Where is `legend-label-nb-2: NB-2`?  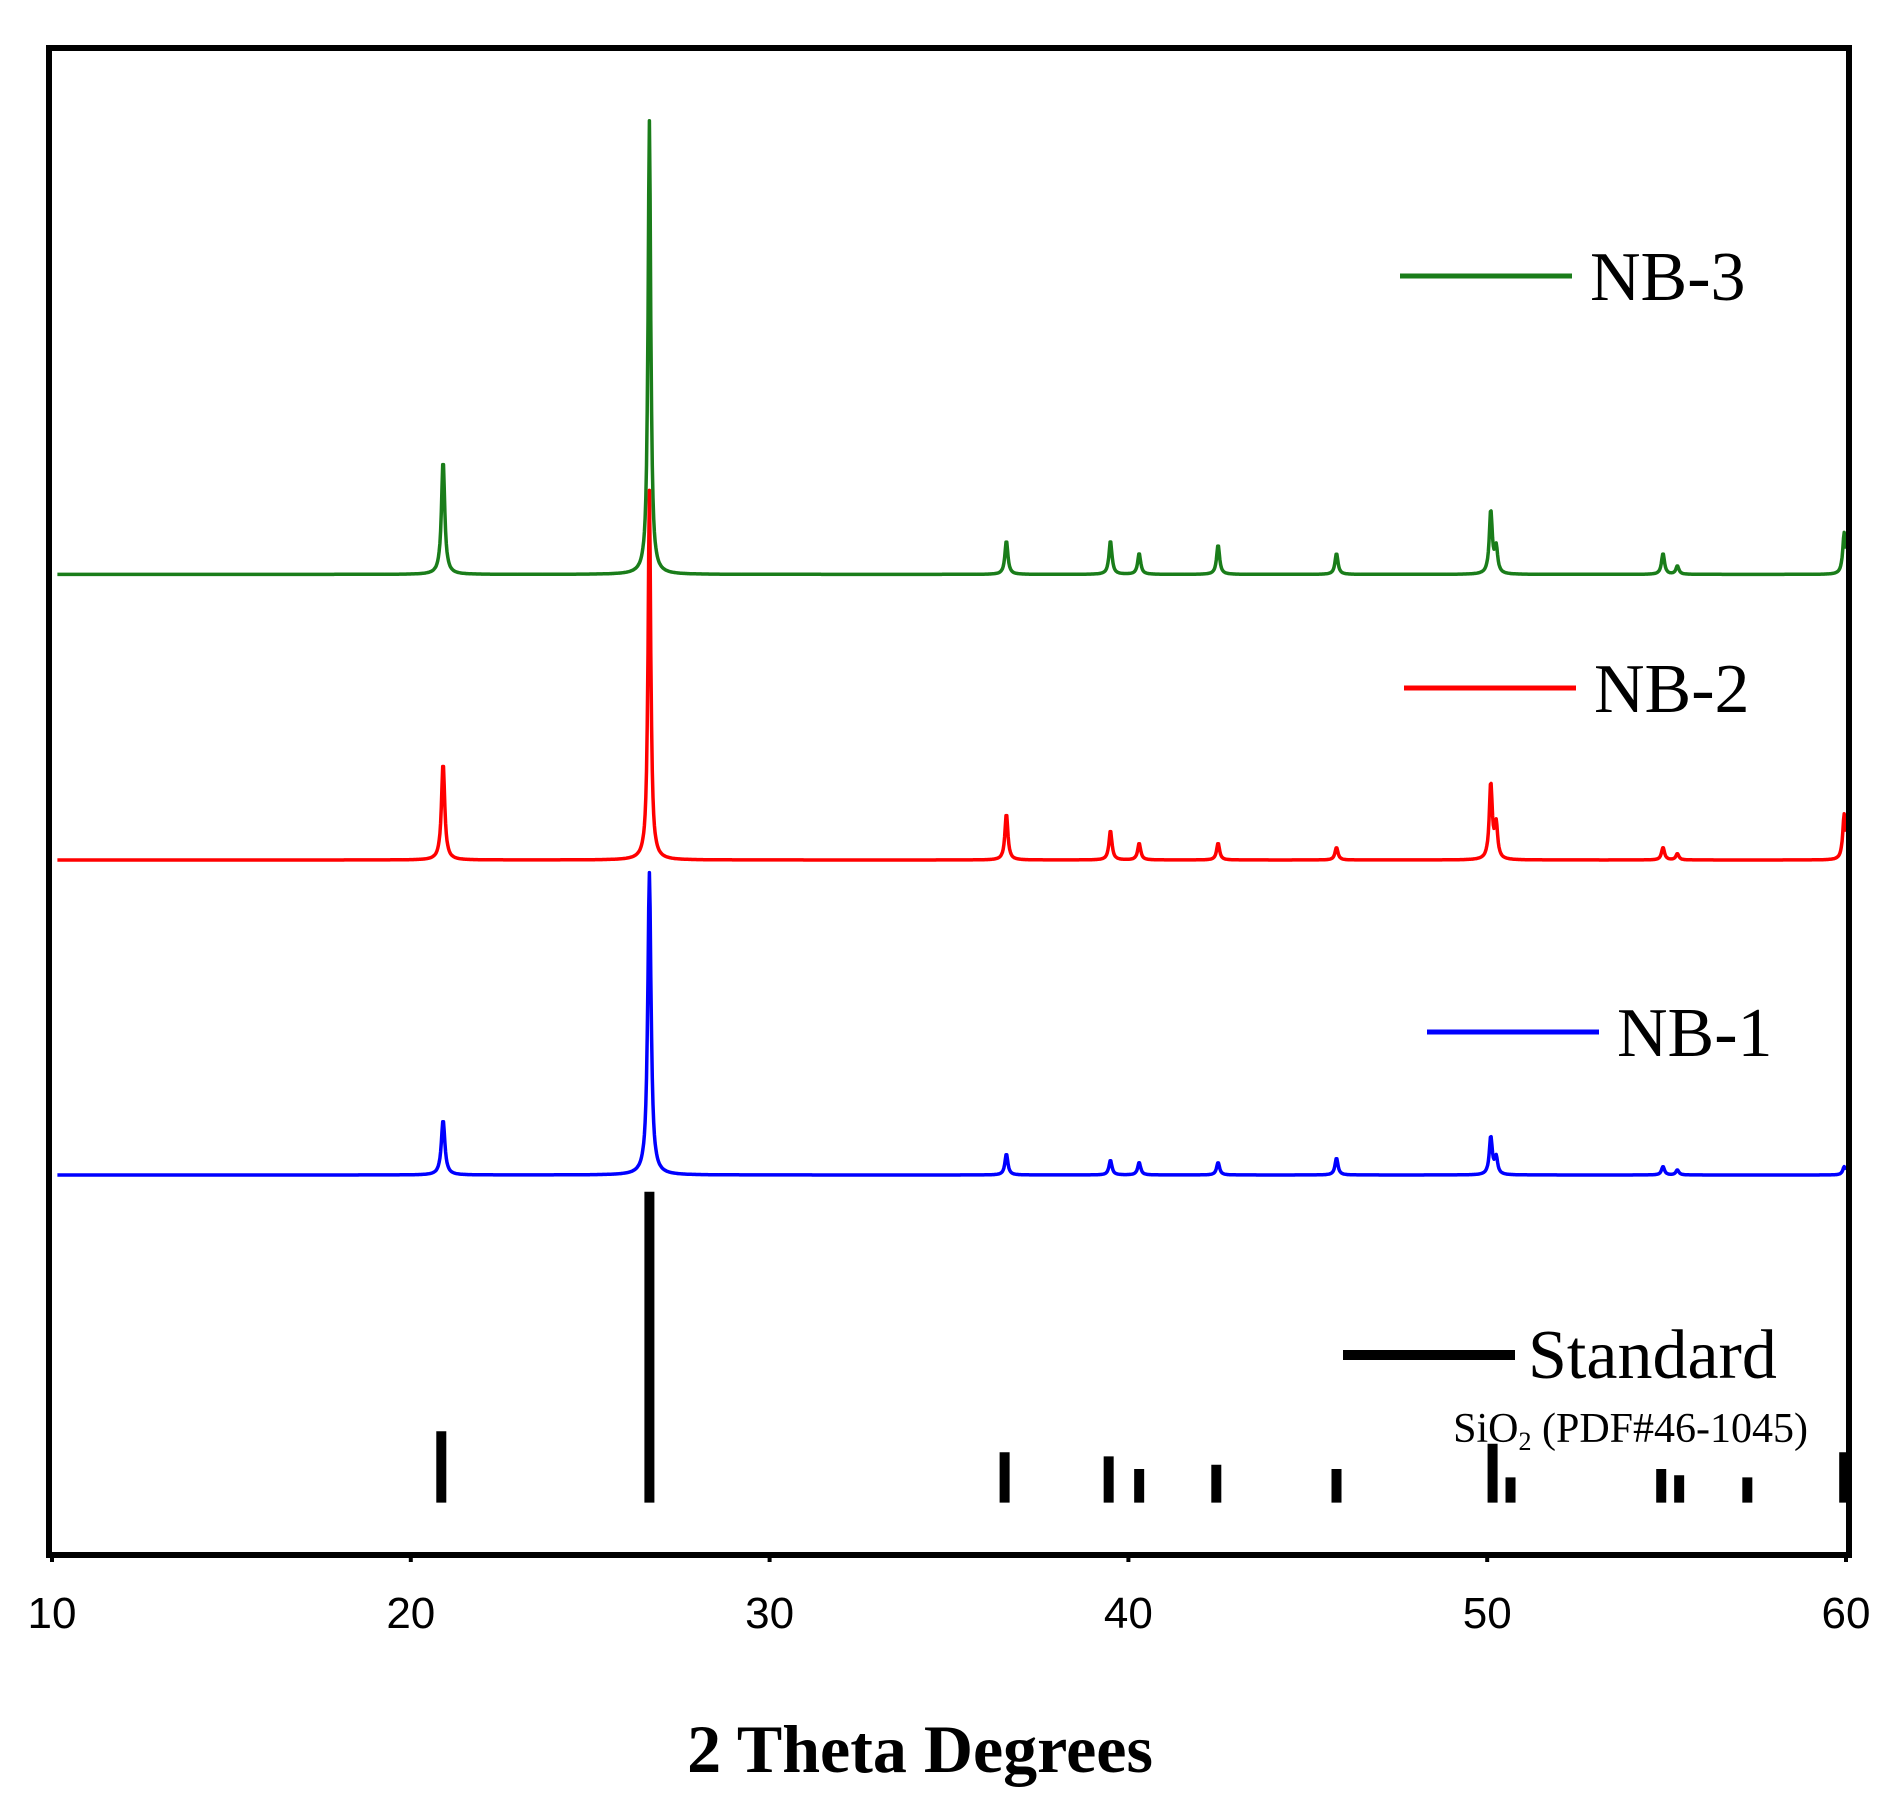
legend-label-nb-2: NB-2 is located at coordinates (1672, 689).